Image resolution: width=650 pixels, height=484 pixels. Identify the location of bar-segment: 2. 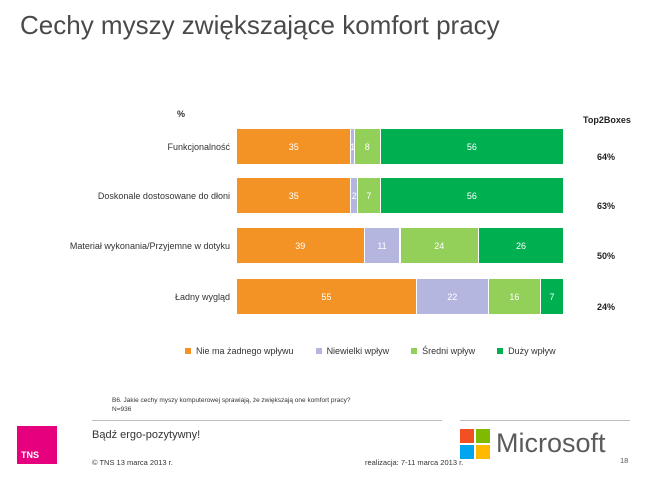
(354, 195).